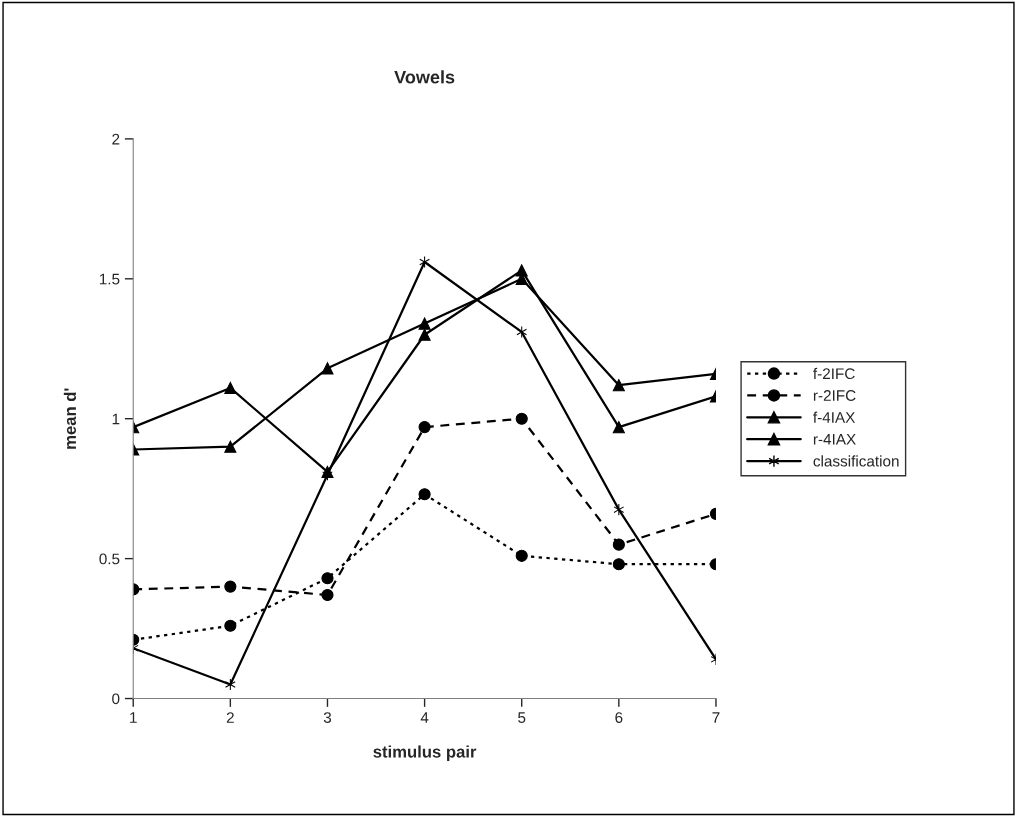 Image resolution: width=1017 pixels, height=817 pixels. Describe the element at coordinates (109, 559) in the screenshot. I see `y-tick-label: 0.5` at that location.